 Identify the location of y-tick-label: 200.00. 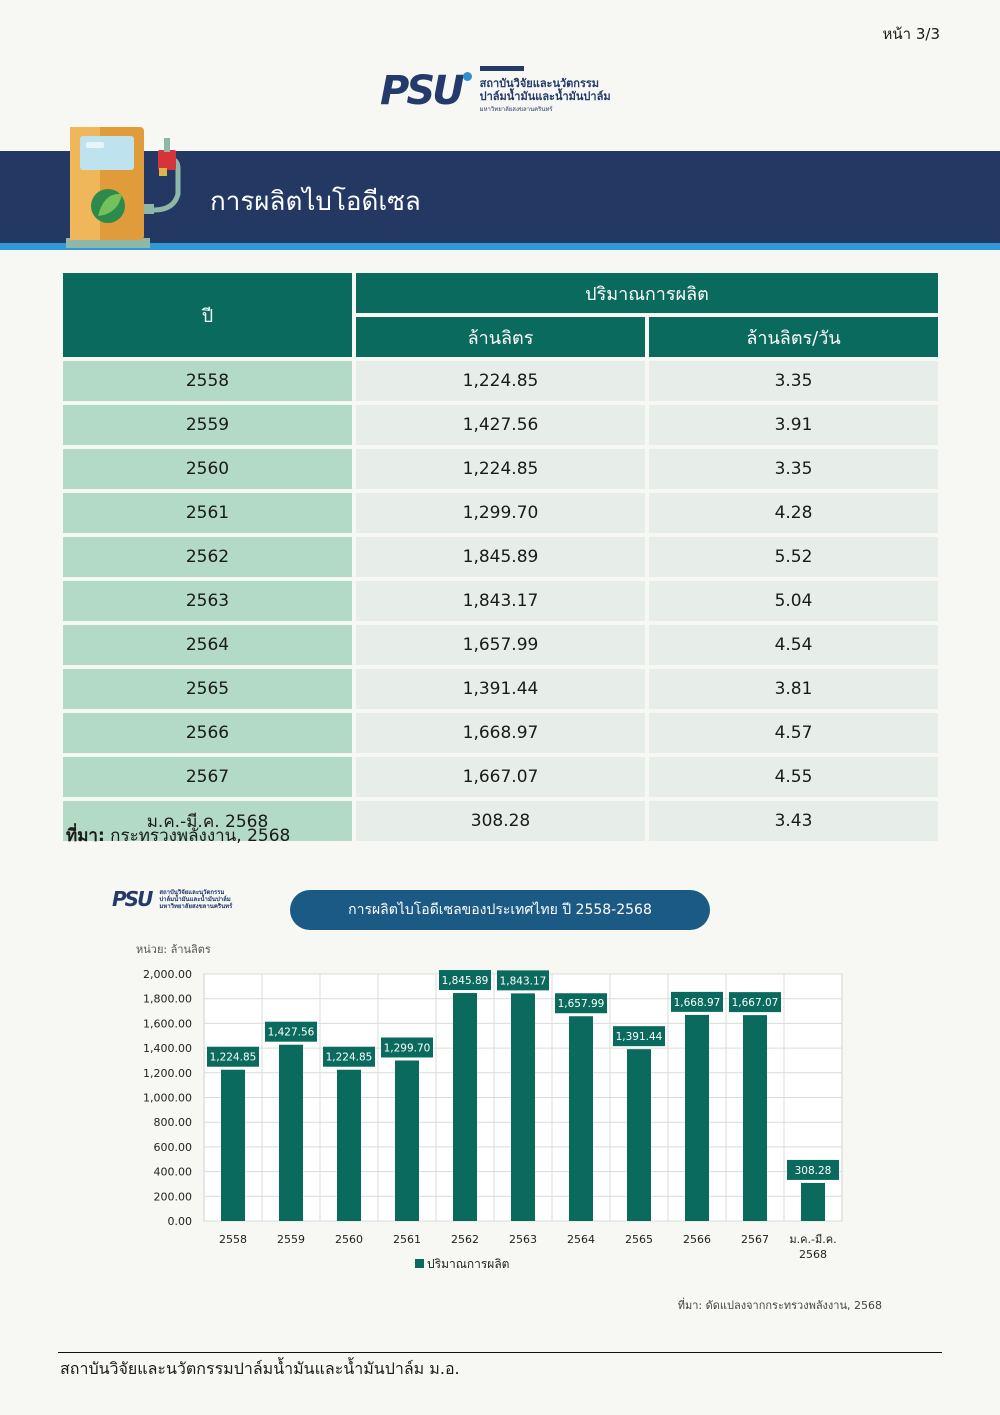
(173, 1196).